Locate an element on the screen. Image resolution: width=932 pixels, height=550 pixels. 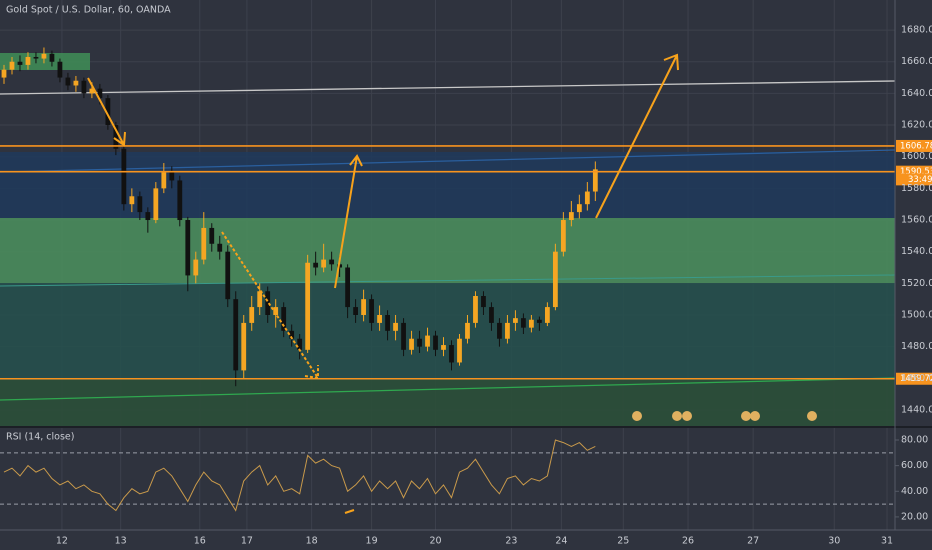
zone-green is located at coordinates (447, 250).